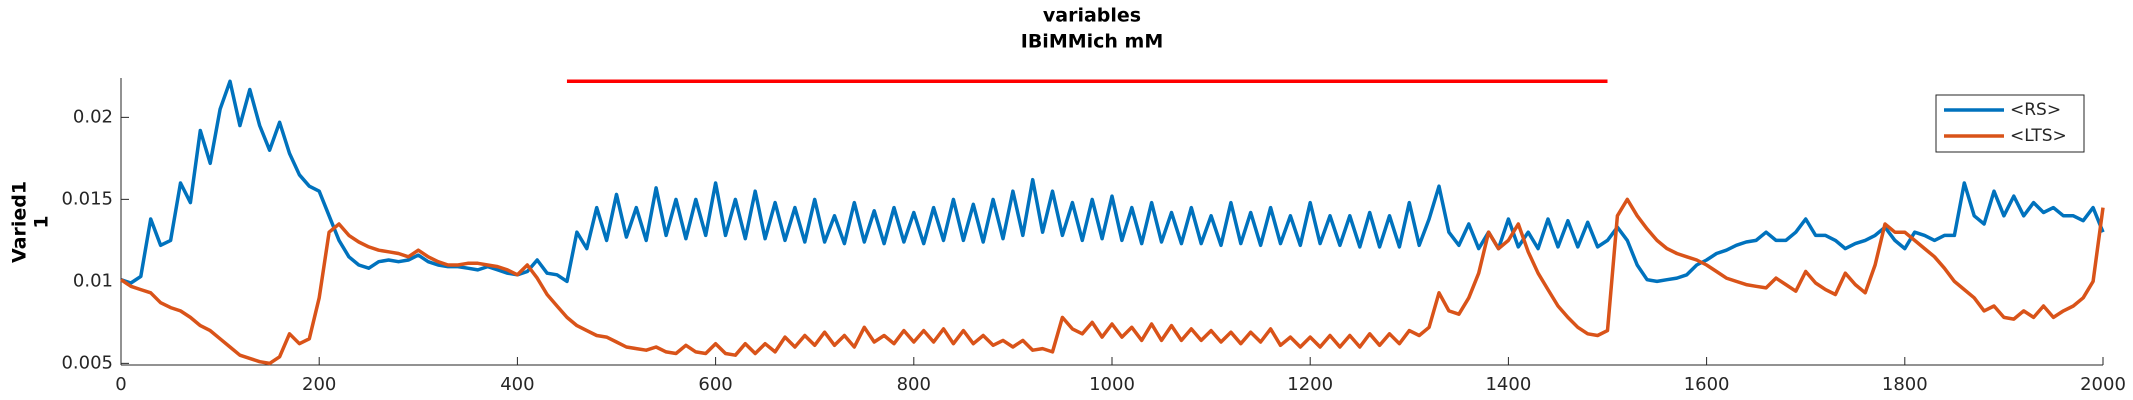 This screenshot has width=2133, height=400. I want to click on x-tick-label: 0, so click(120, 384).